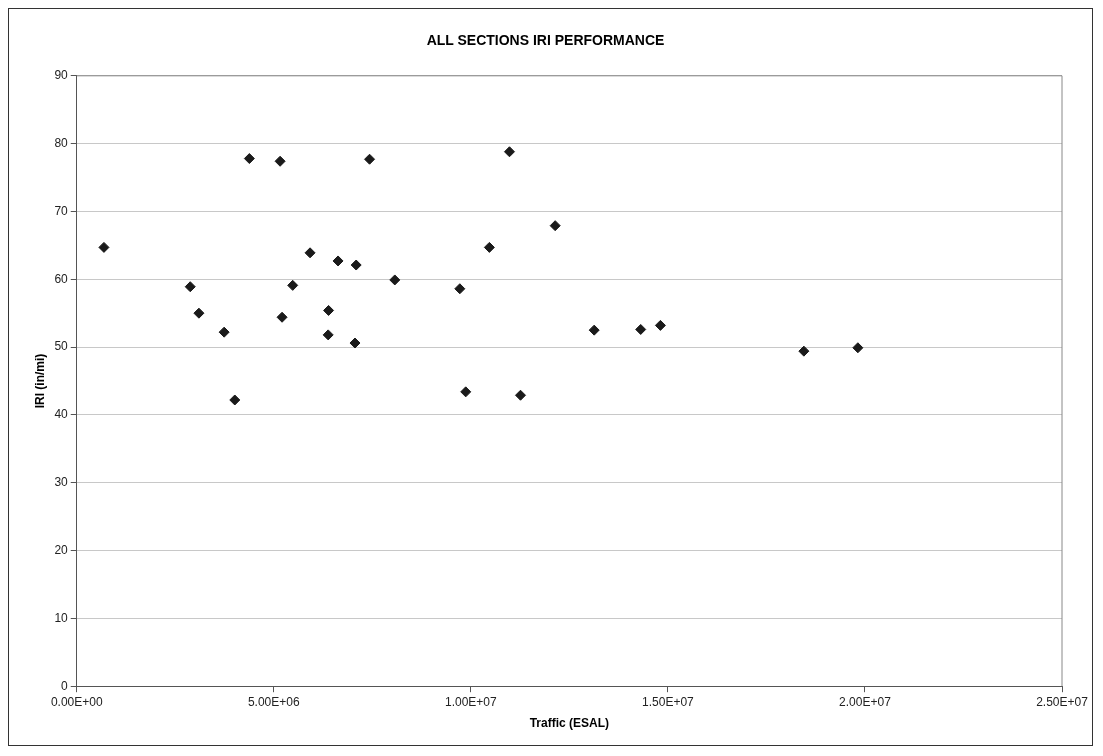 The image size is (1103, 756). Describe the element at coordinates (471, 701) in the screenshot. I see `x-tick-label: 1.00E+07` at that location.